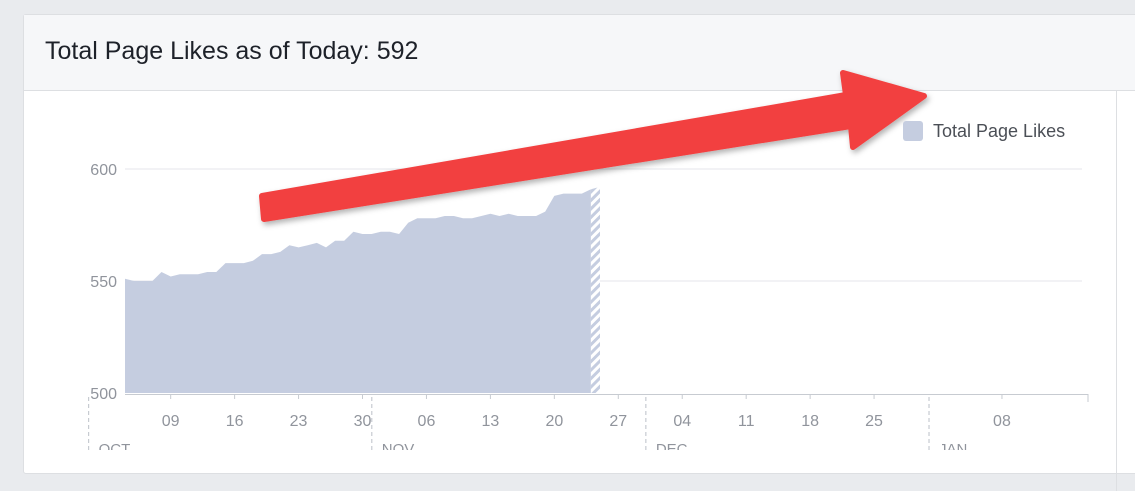 The height and width of the screenshot is (491, 1135). I want to click on month-label: JAN, so click(953, 445).